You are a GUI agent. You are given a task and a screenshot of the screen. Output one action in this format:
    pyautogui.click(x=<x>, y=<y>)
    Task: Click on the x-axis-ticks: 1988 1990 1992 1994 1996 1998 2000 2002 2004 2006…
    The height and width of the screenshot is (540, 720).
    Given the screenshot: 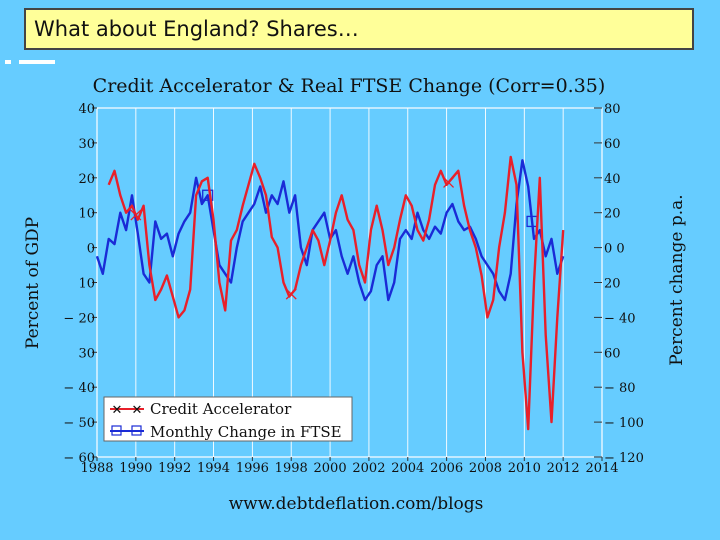 What is the action you would take?
    pyautogui.click(x=349, y=466)
    